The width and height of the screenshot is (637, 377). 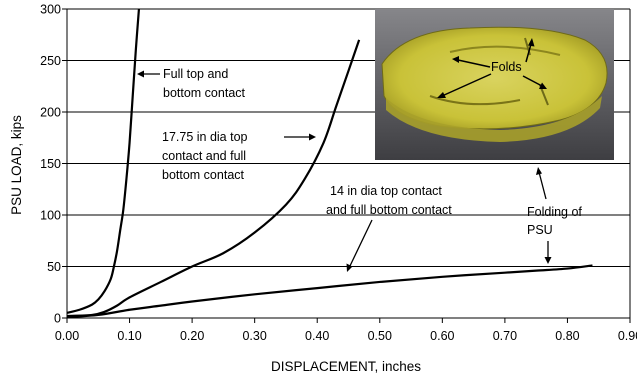 I want to click on y-tick-label: 250, so click(x=50, y=61).